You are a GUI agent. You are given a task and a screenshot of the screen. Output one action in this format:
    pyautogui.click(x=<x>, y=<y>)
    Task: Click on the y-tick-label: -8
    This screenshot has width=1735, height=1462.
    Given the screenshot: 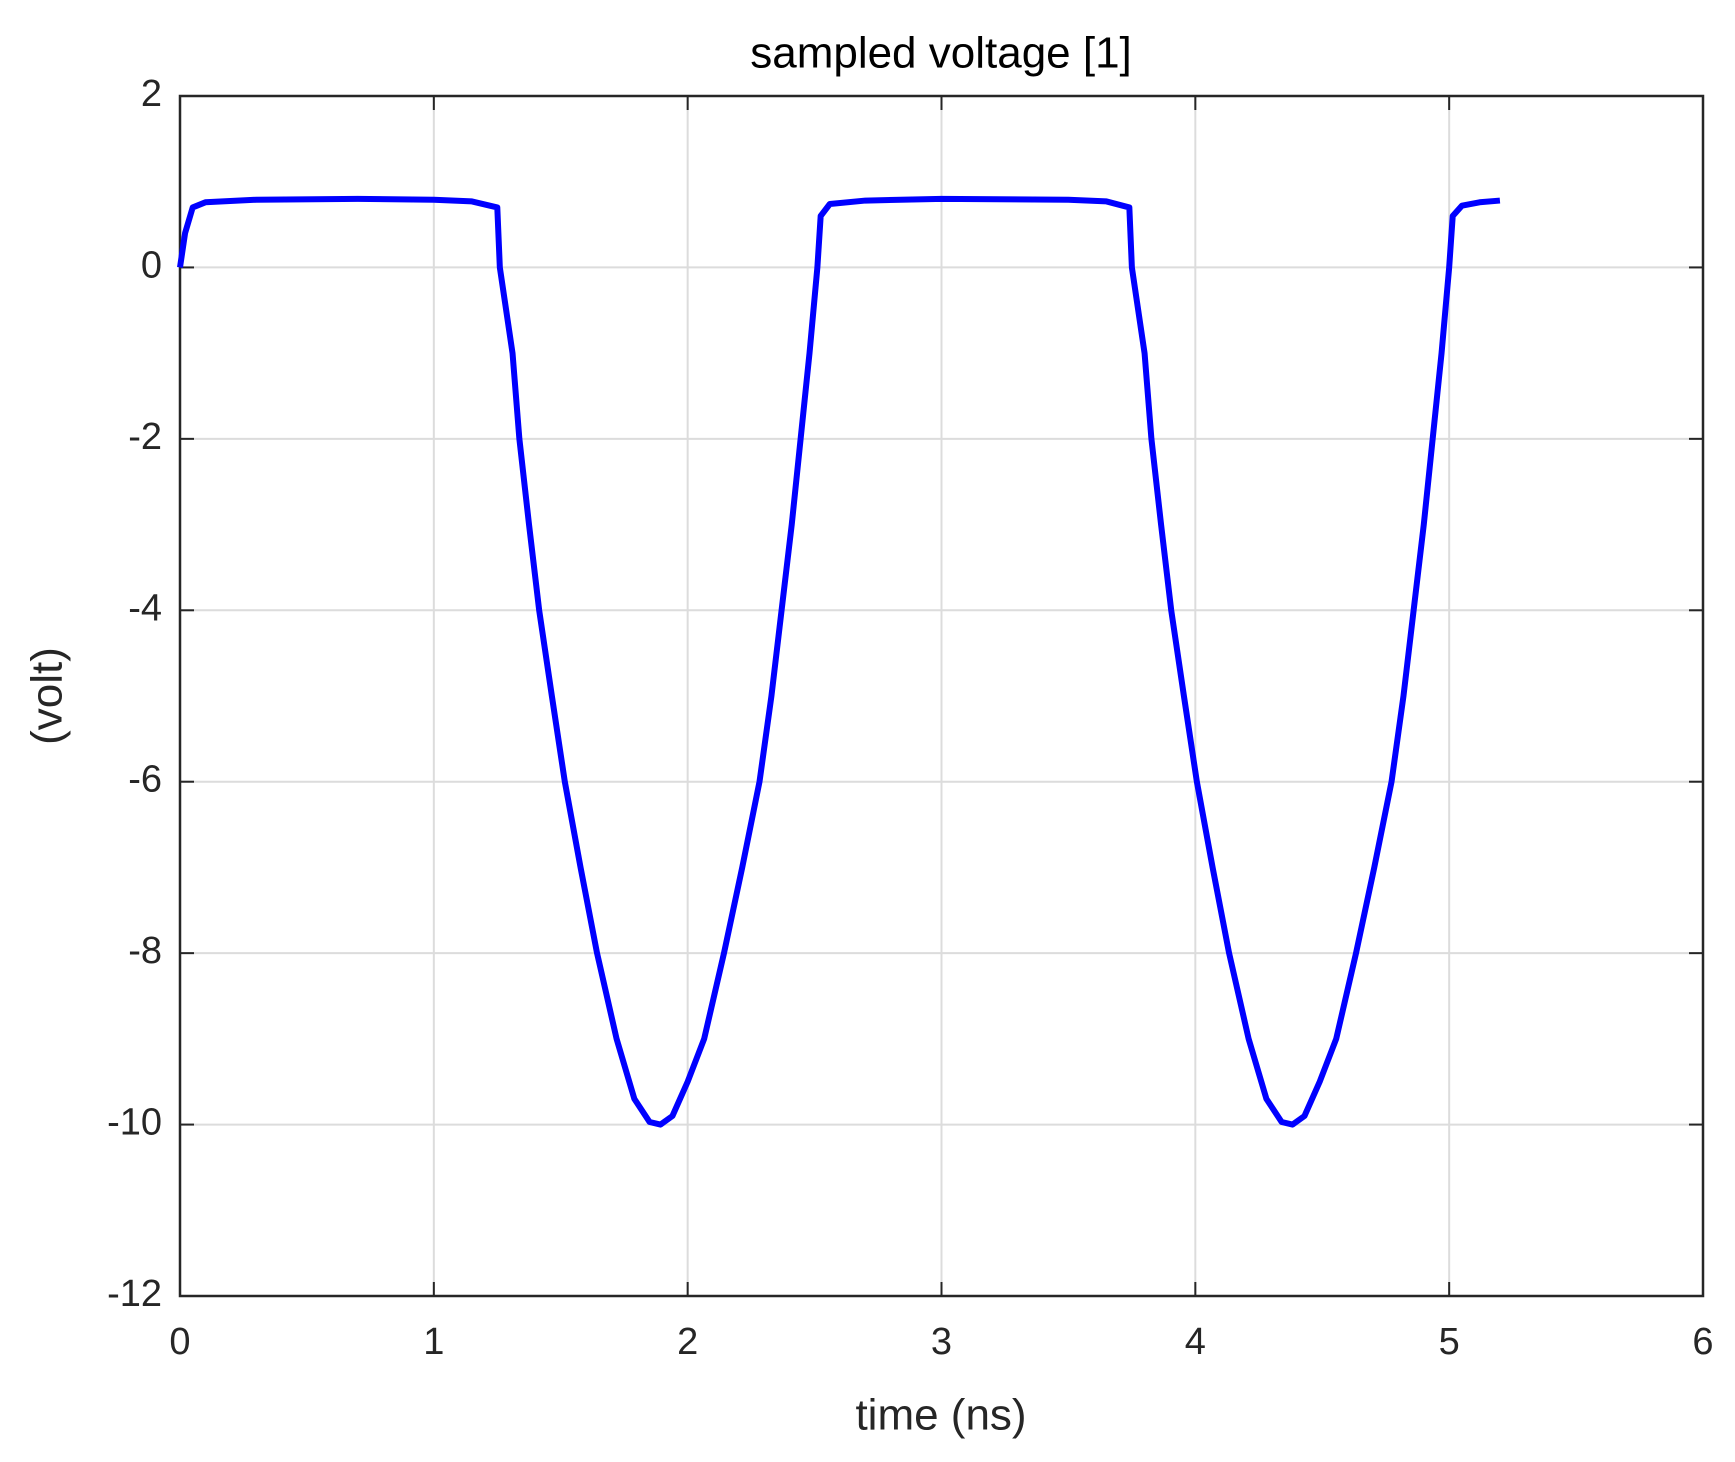 What is the action you would take?
    pyautogui.click(x=145, y=951)
    